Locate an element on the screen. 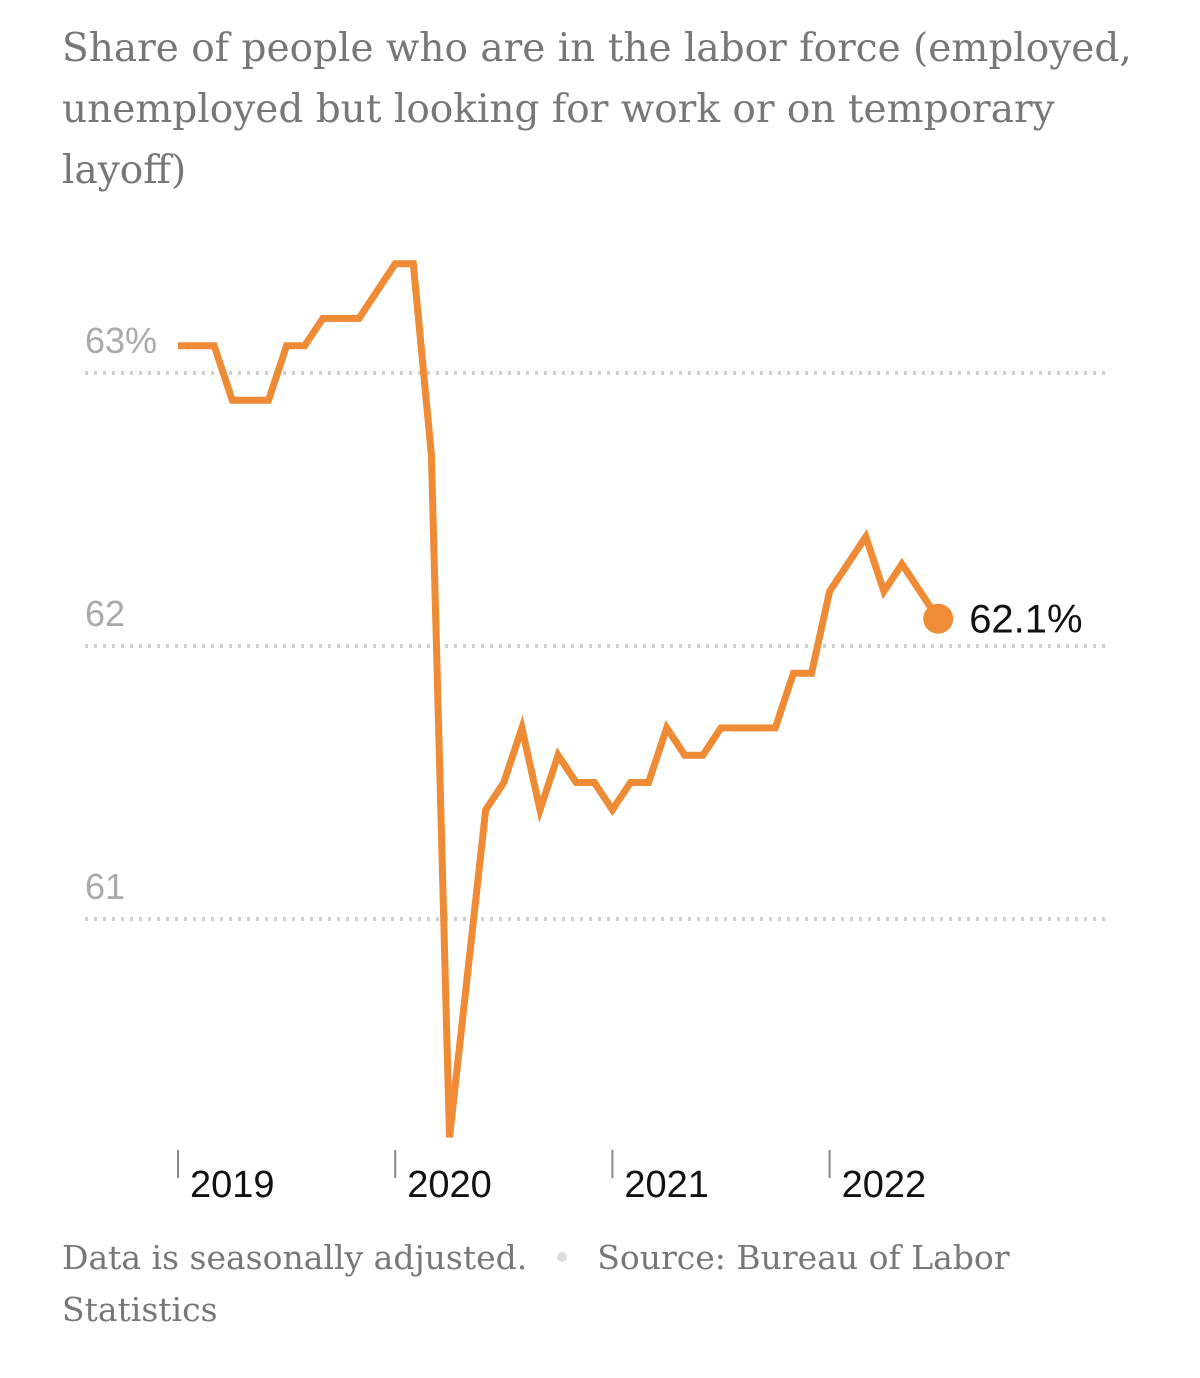  x-tick-label: 2021 is located at coordinates (666, 1185).